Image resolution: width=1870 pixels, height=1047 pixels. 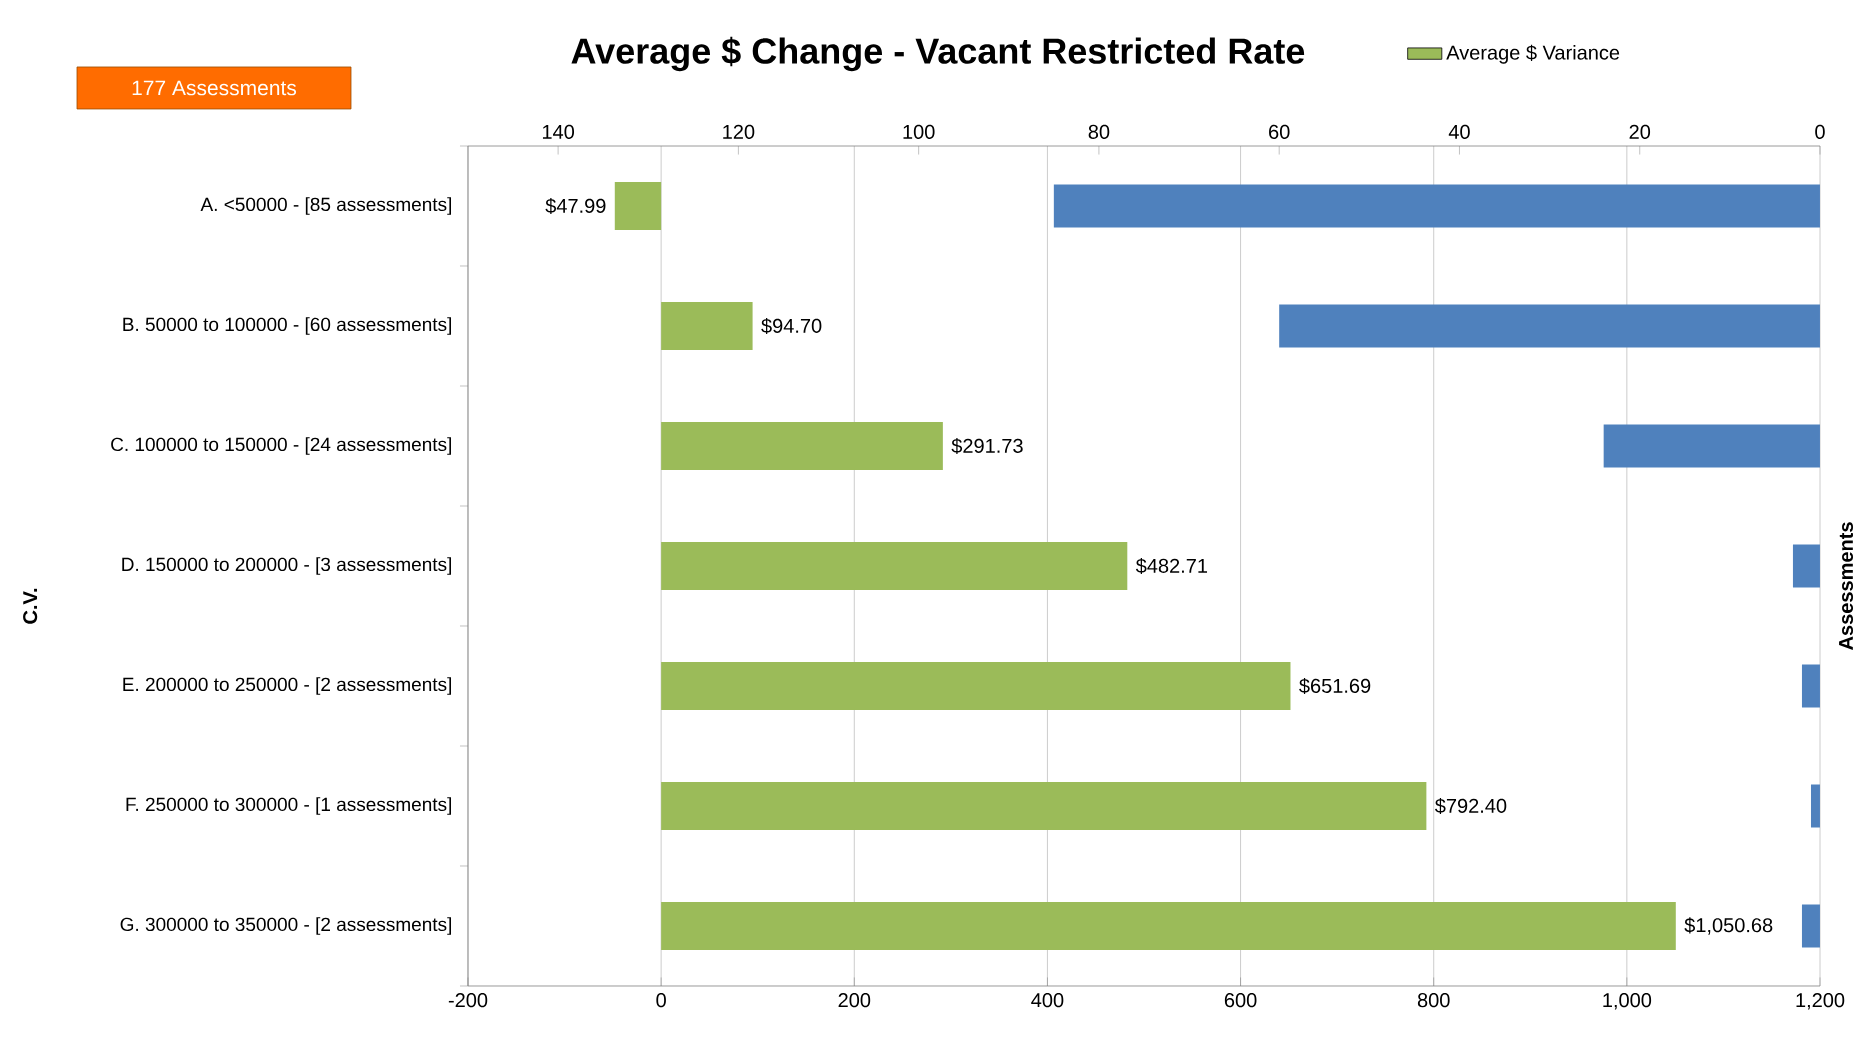 What do you see at coordinates (1099, 131) in the screenshot?
I see `x2-tick-label: 80` at bounding box center [1099, 131].